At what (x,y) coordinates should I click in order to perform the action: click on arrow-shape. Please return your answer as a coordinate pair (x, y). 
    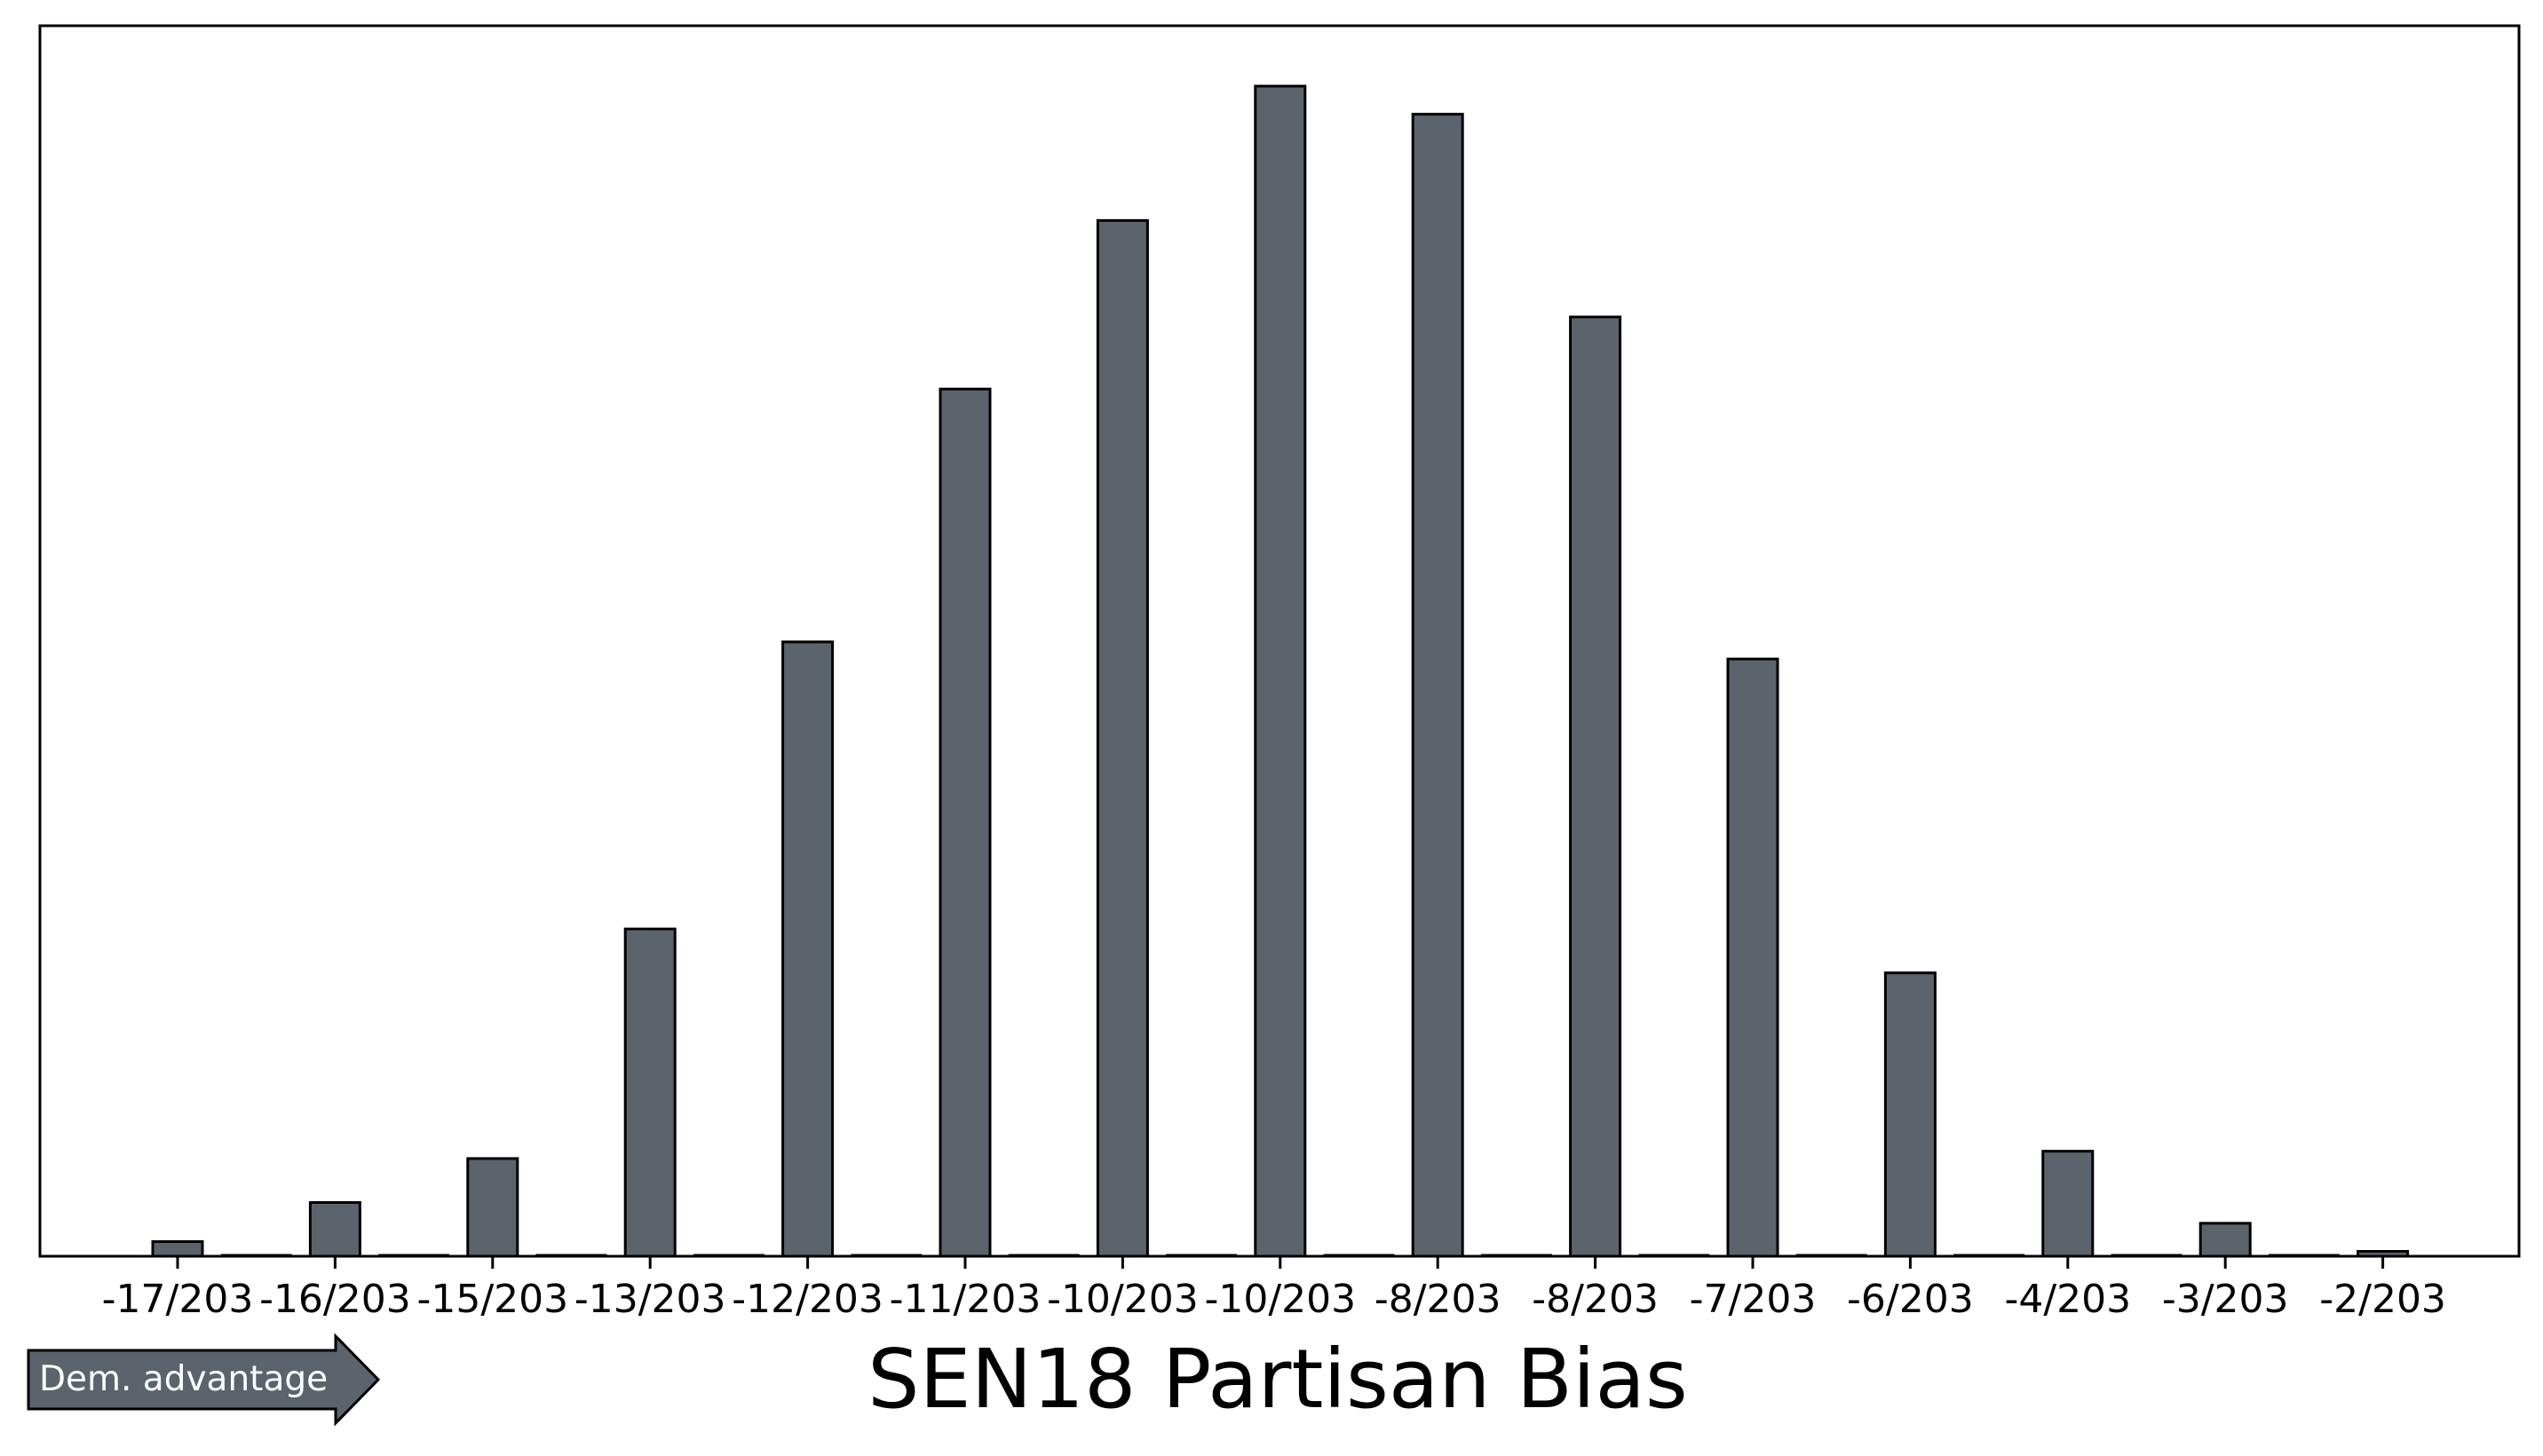
    Looking at the image, I should click on (204, 1380).